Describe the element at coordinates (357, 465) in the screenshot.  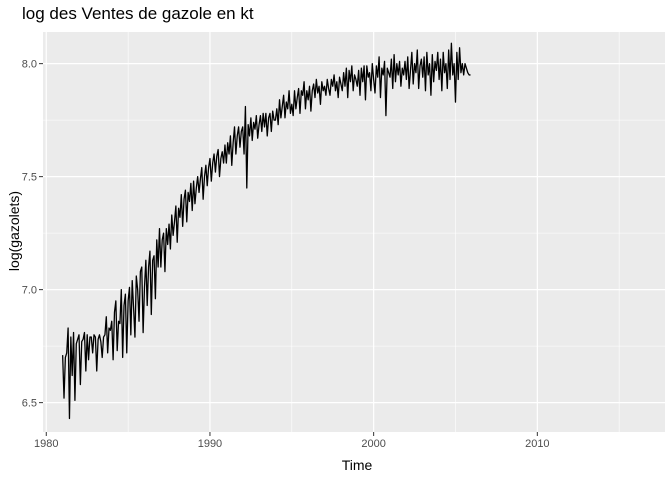
I see `x-axis-title: Time` at that location.